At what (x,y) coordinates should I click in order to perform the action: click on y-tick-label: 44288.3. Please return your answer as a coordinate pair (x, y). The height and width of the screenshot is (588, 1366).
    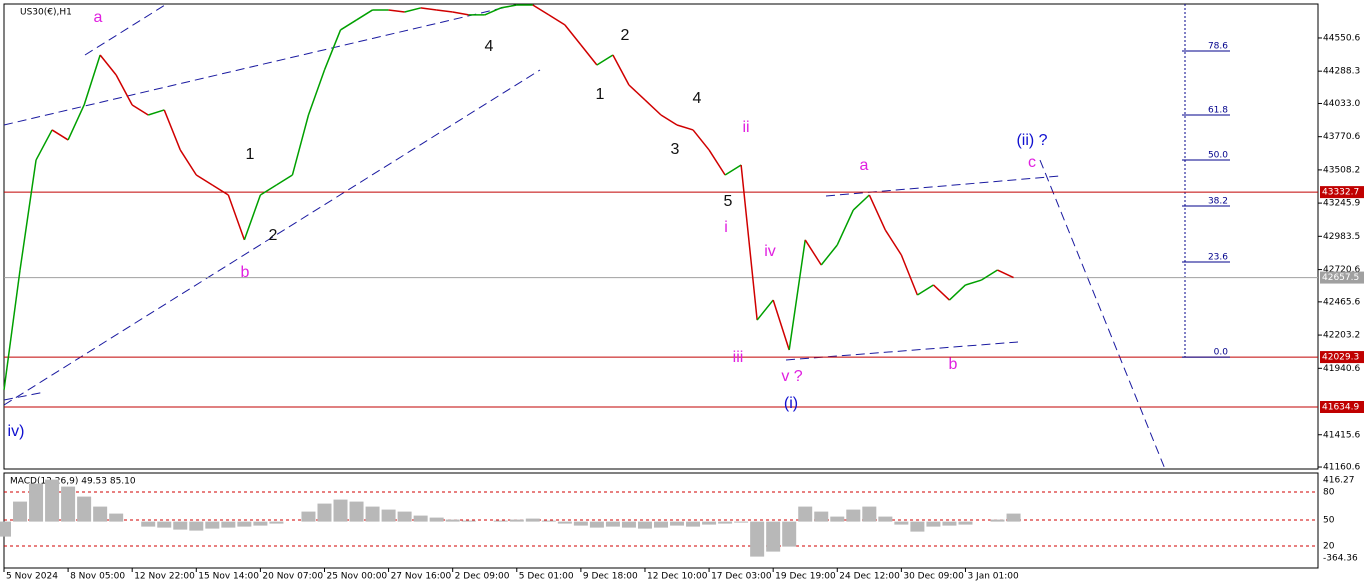
    Looking at the image, I should click on (1341, 72).